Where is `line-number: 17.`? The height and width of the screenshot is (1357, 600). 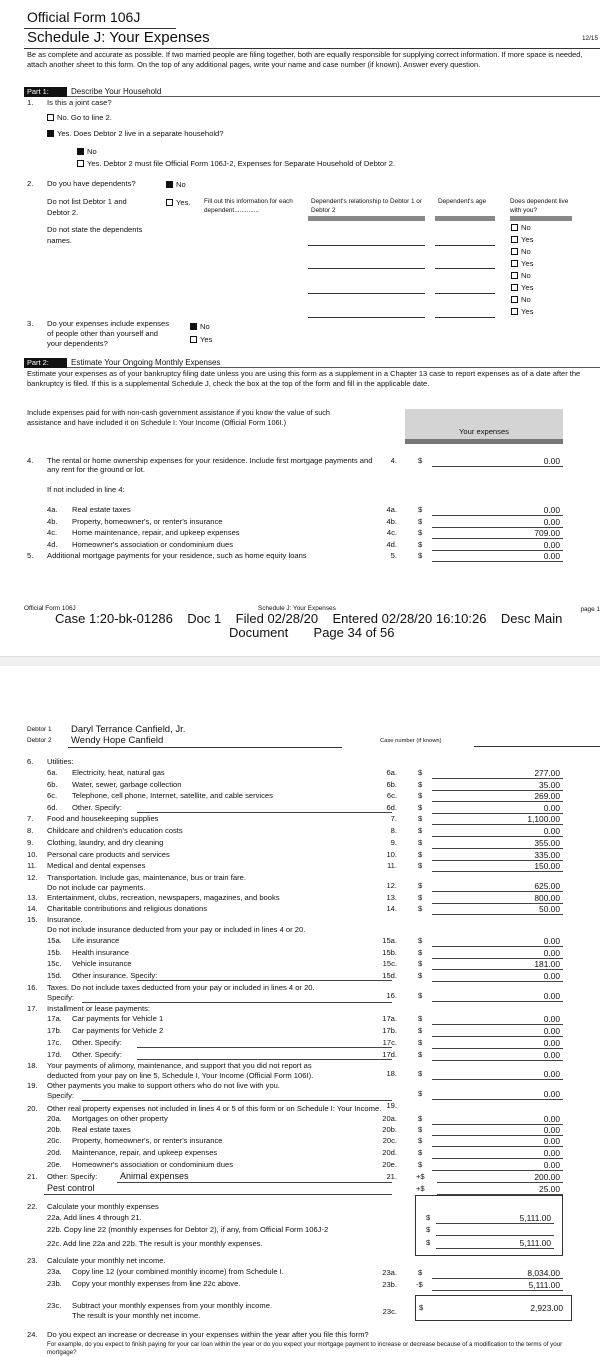 line-number: 17. is located at coordinates (32, 1008).